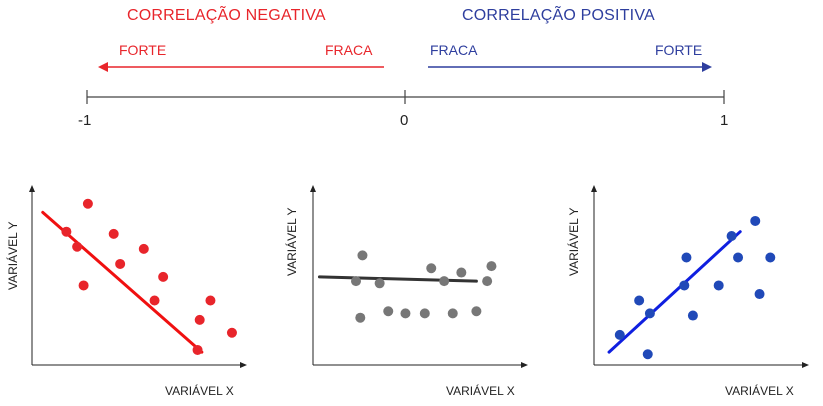  What do you see at coordinates (454, 50) in the screenshot?
I see `positive-weak-label: FRACA` at bounding box center [454, 50].